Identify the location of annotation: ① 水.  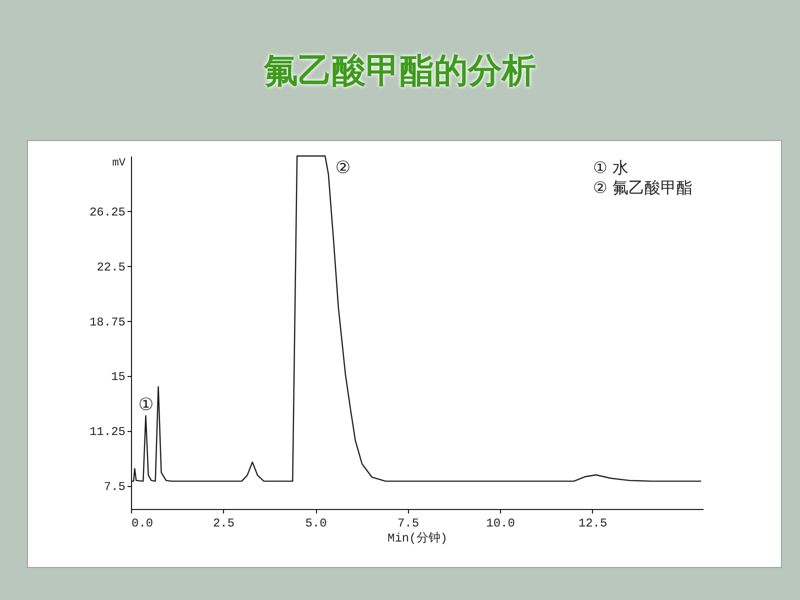
(610, 167).